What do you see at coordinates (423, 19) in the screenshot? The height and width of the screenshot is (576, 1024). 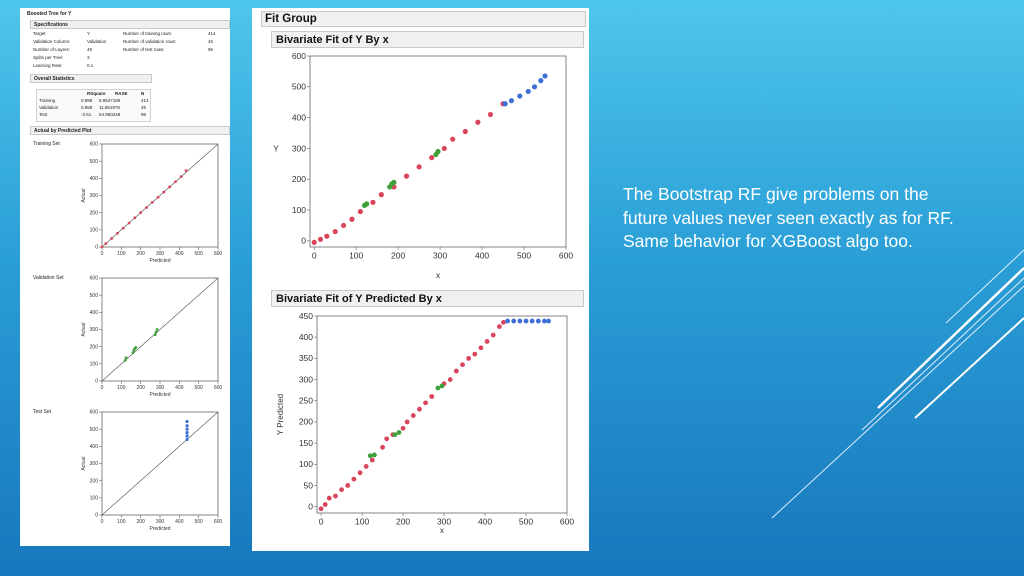 I see `fit-group-header: Fit Group` at bounding box center [423, 19].